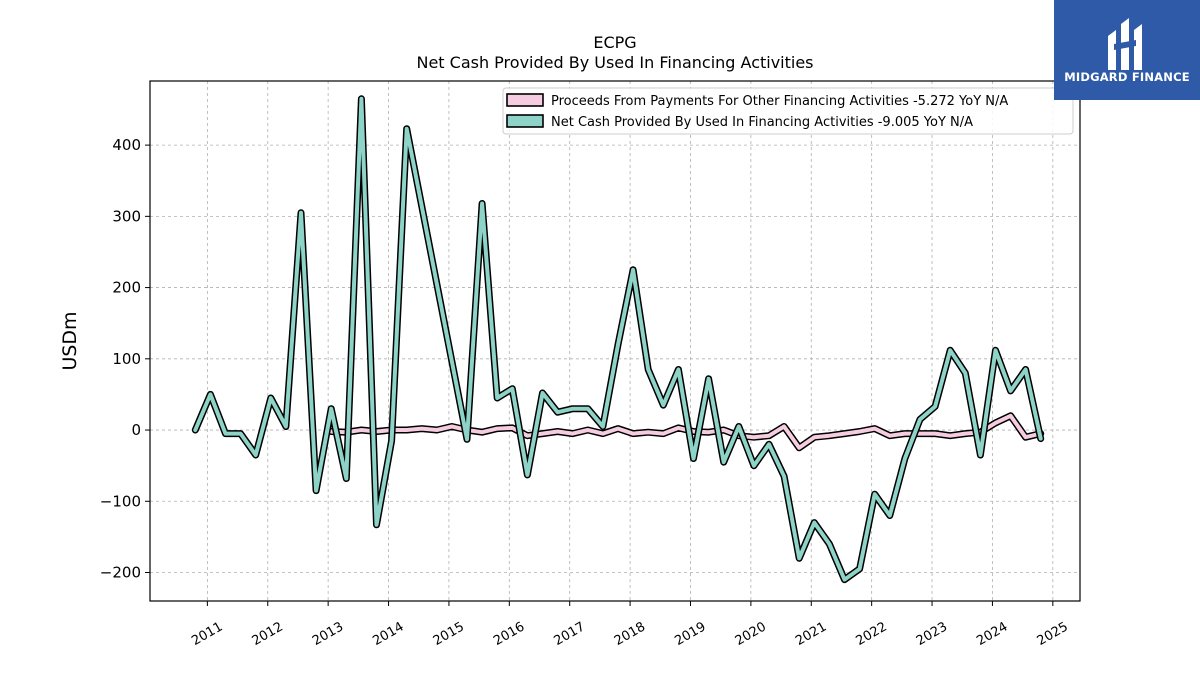 The width and height of the screenshot is (1200, 675). I want to click on y-axis-label: USDm, so click(70, 340).